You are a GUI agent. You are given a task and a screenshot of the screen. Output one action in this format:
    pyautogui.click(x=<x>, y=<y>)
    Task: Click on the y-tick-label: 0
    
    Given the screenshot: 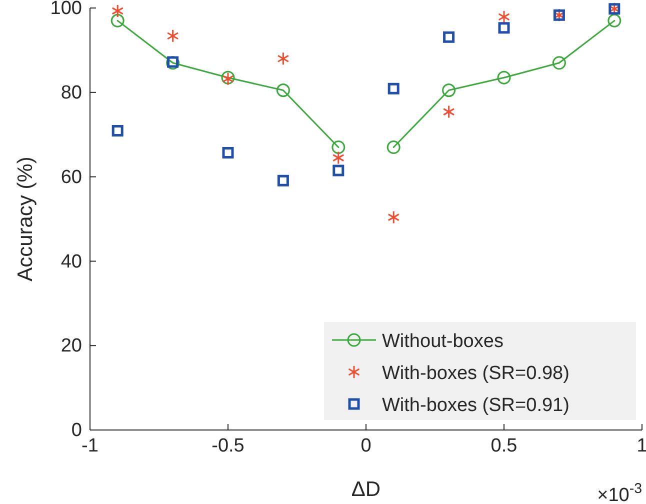 What is the action you would take?
    pyautogui.click(x=76, y=431)
    